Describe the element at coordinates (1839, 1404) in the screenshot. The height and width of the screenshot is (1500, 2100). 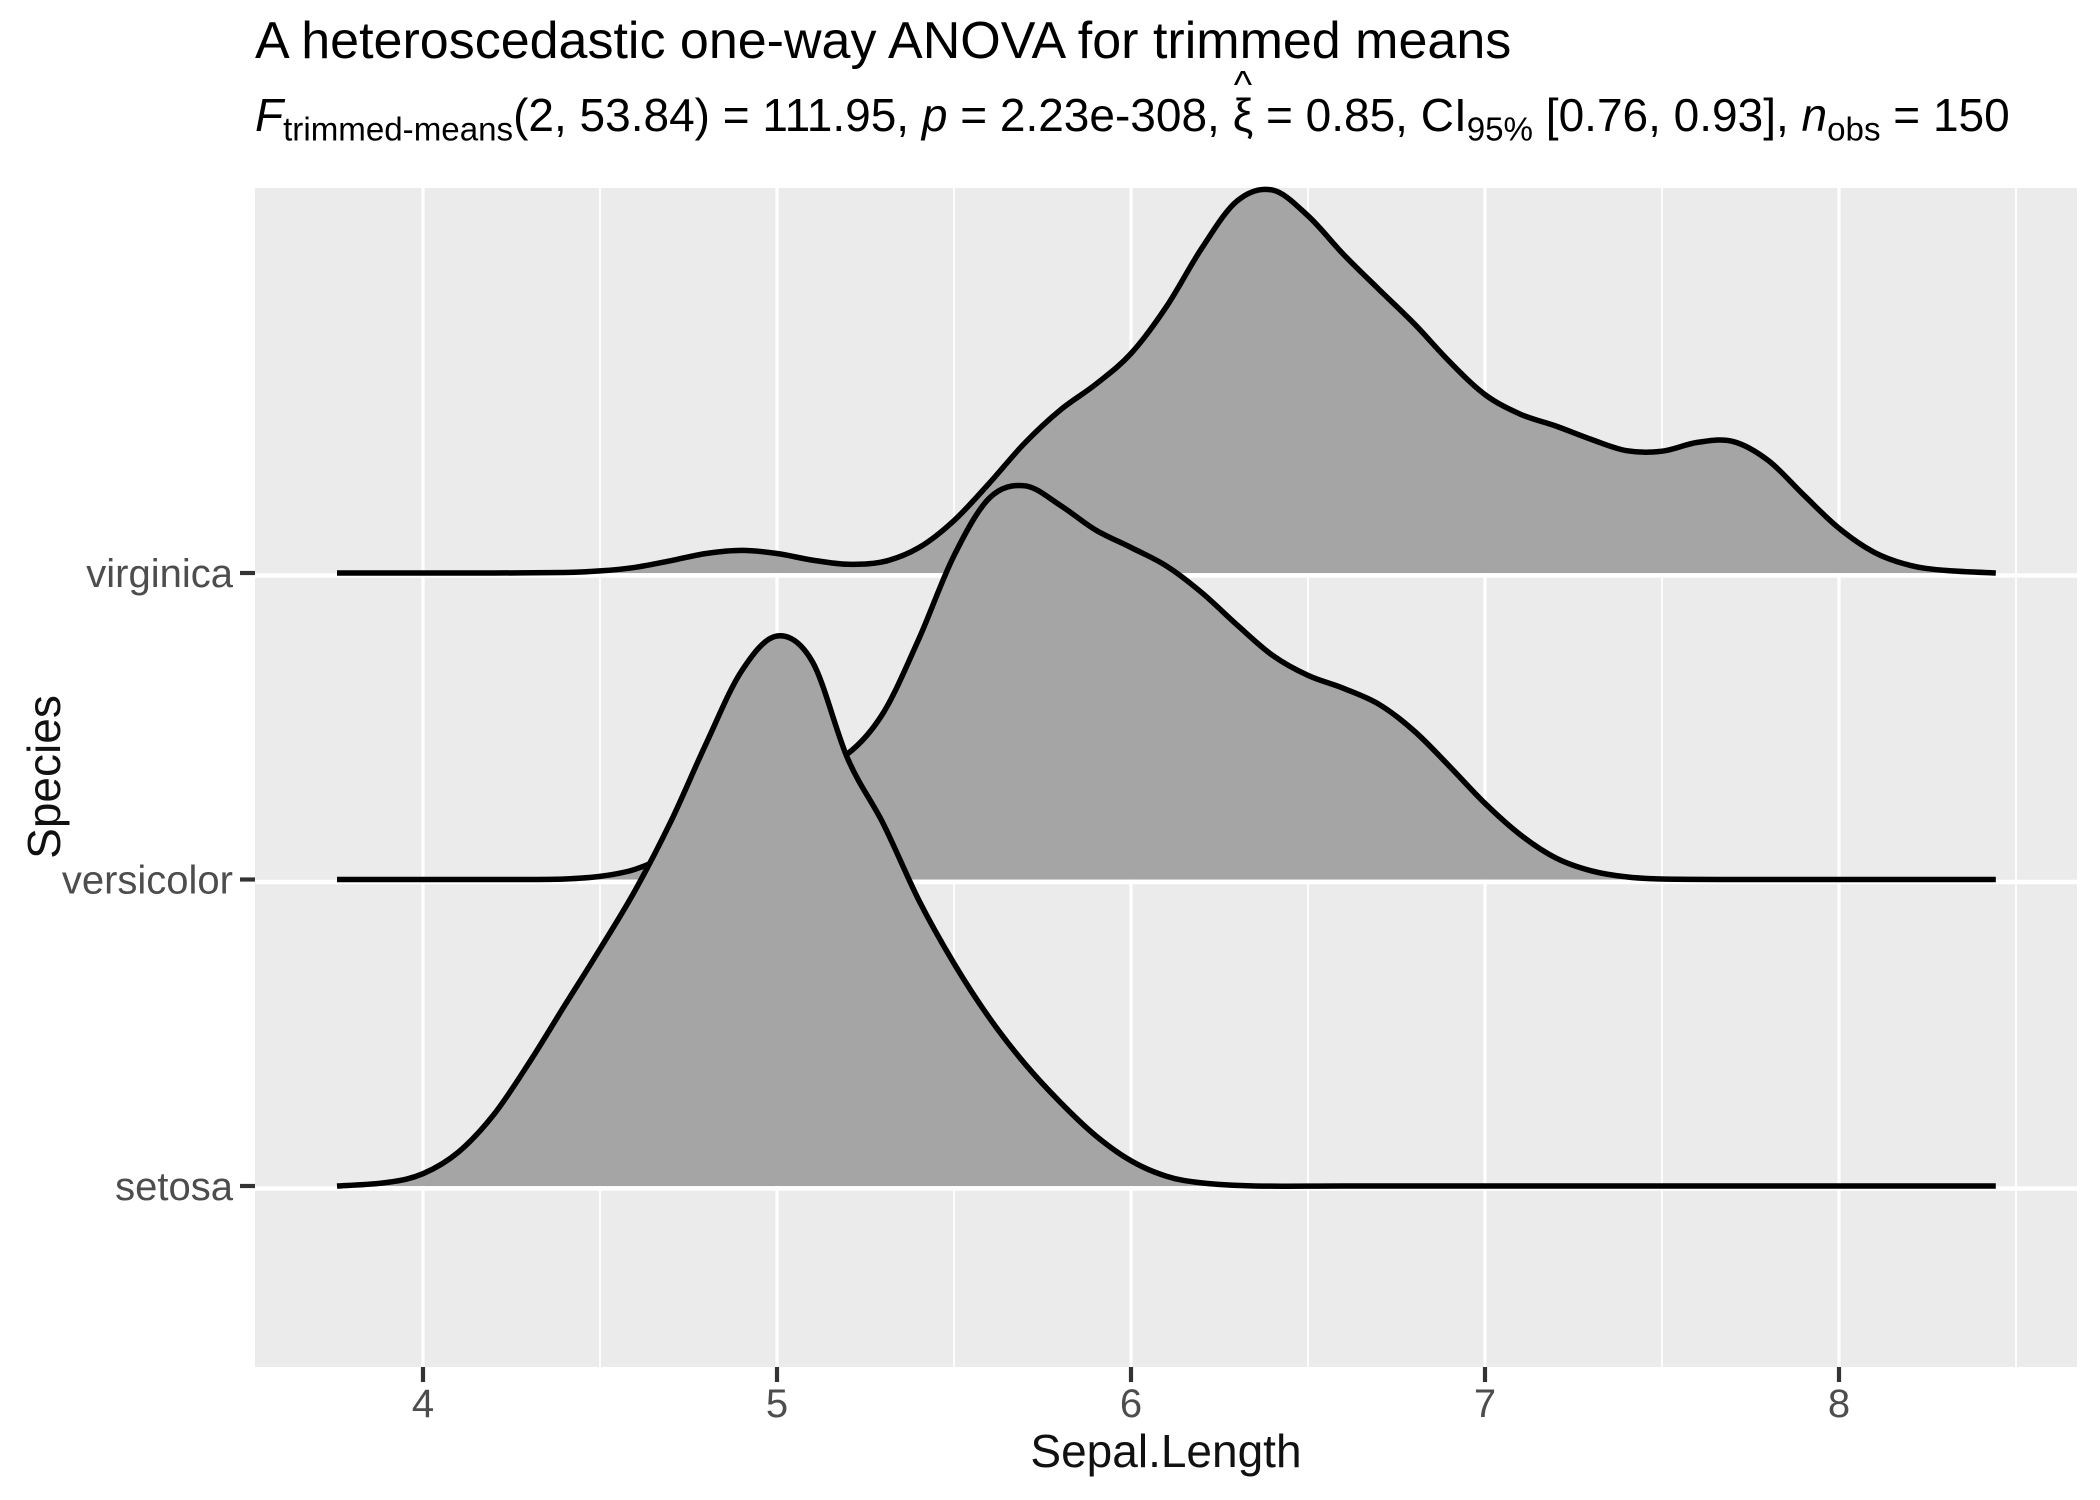
I see `x-tick-label: 8` at that location.